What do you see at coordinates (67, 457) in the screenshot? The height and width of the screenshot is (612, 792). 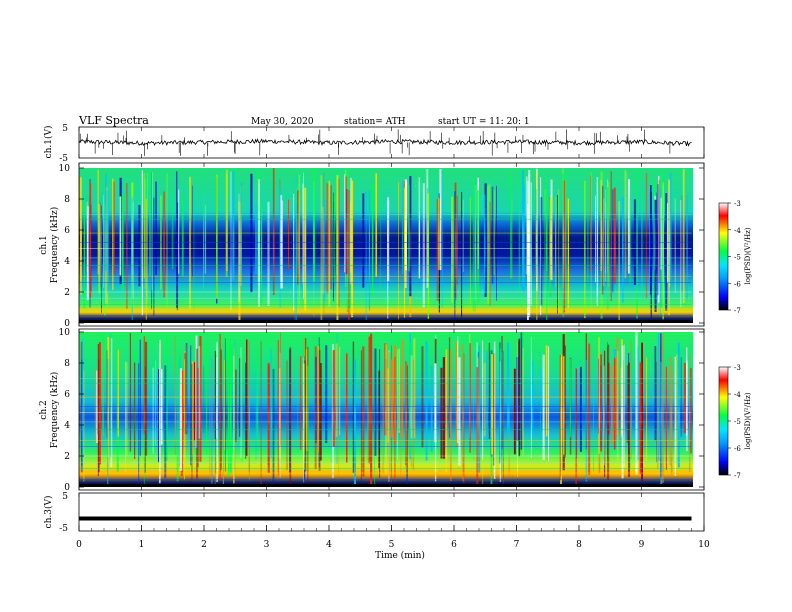 I see `y-tick-label: 2` at bounding box center [67, 457].